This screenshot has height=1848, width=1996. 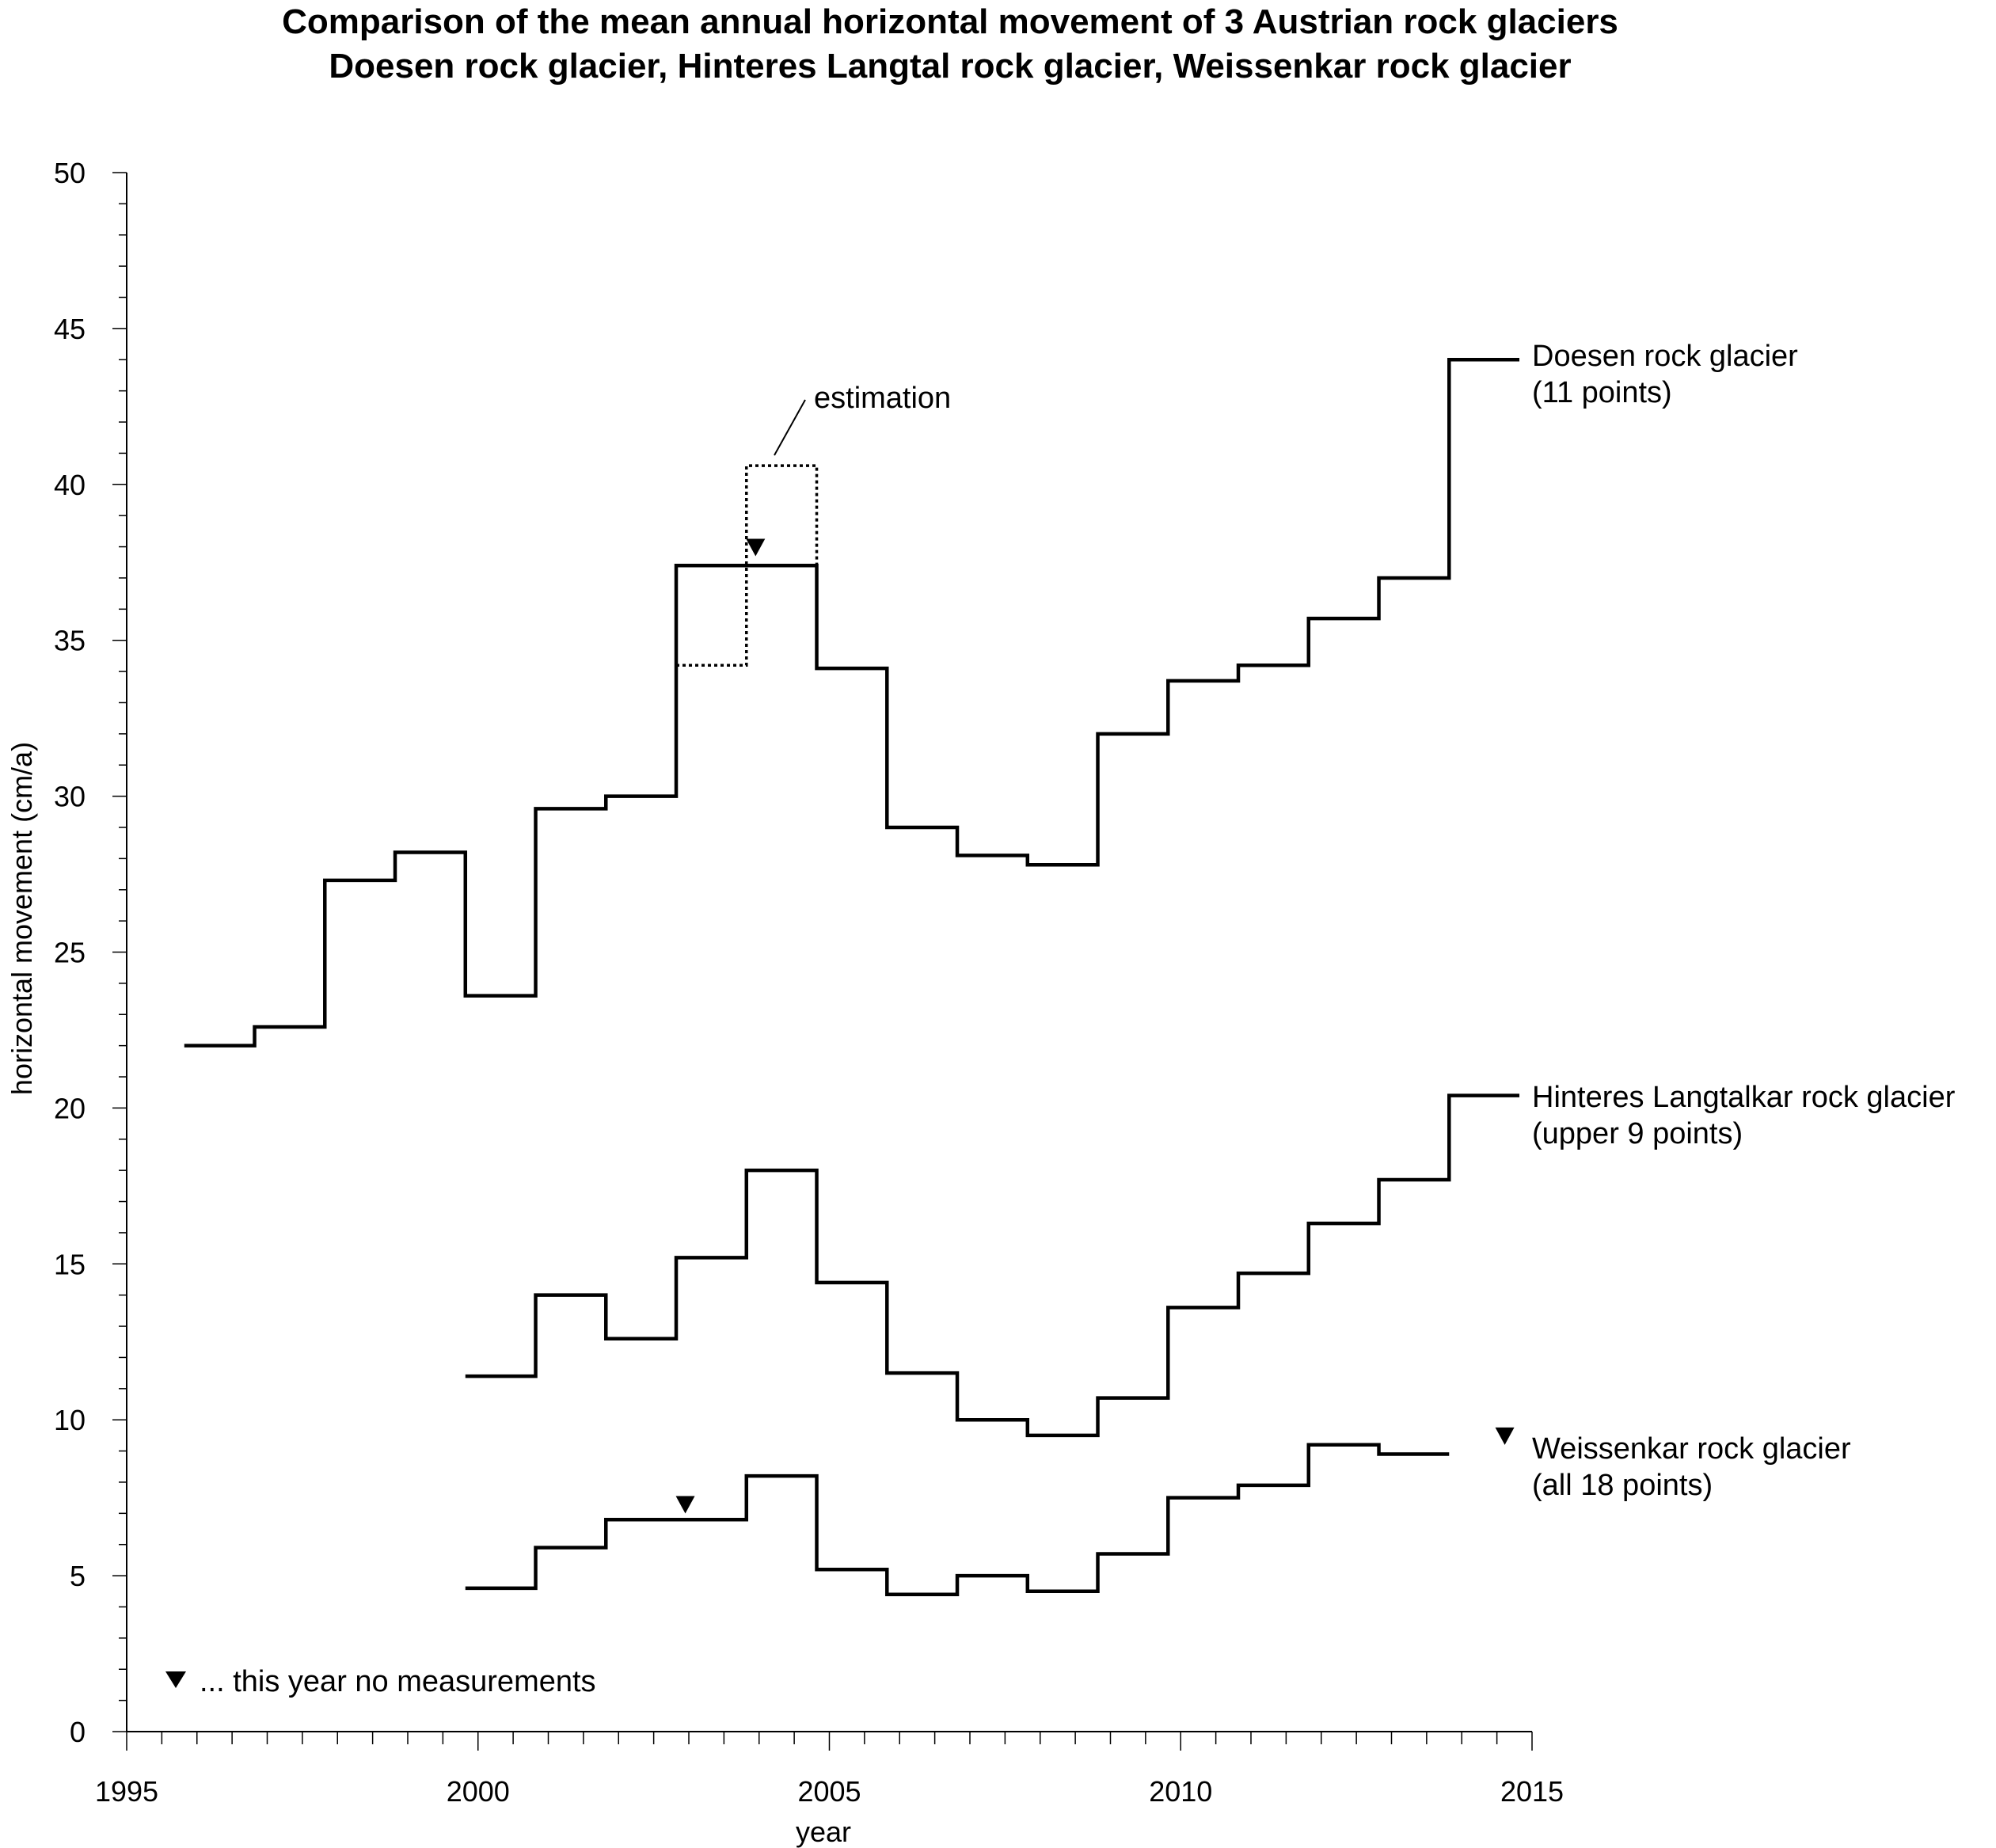 I want to click on x-tick-label: 2010, so click(x=1180, y=1791).